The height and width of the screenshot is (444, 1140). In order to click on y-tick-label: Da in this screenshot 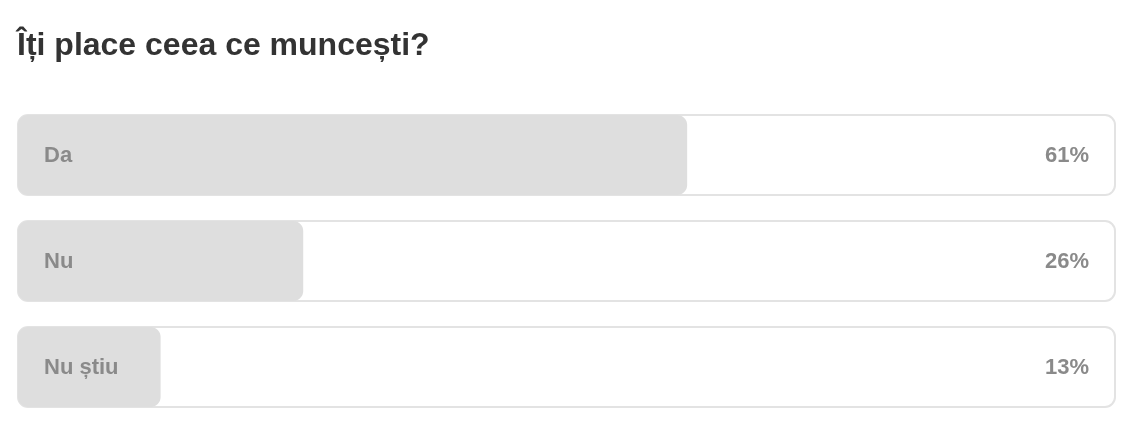, I will do `click(58, 155)`.